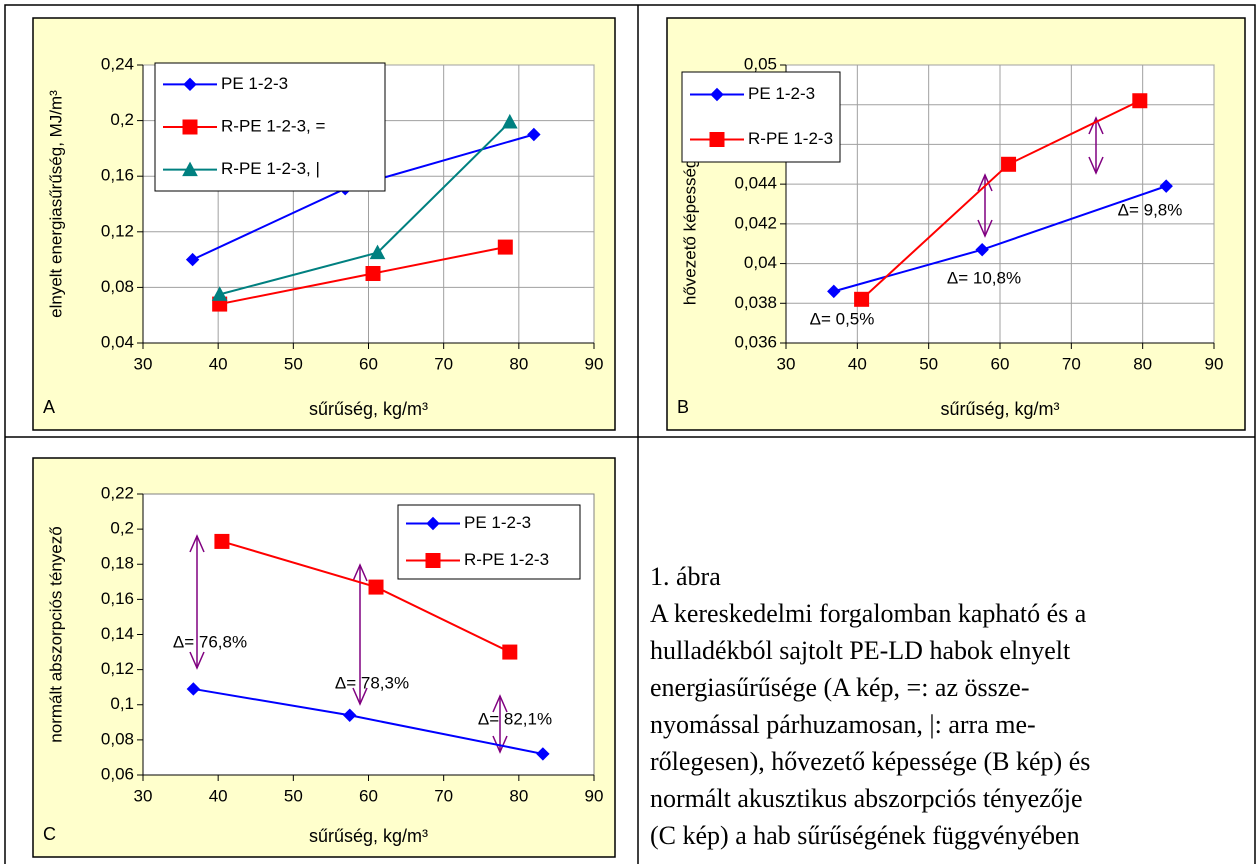 This screenshot has width=1260, height=864. Describe the element at coordinates (210, 641) in the screenshot. I see `annotation: Δ= 76,8%` at that location.